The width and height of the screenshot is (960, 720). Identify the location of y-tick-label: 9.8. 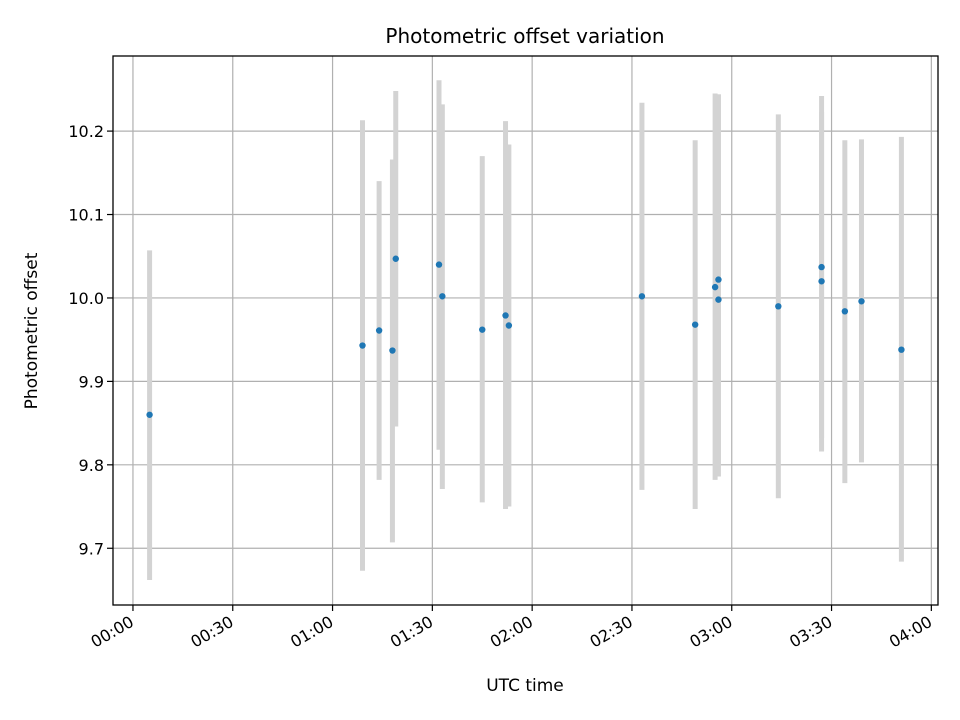
(91, 465).